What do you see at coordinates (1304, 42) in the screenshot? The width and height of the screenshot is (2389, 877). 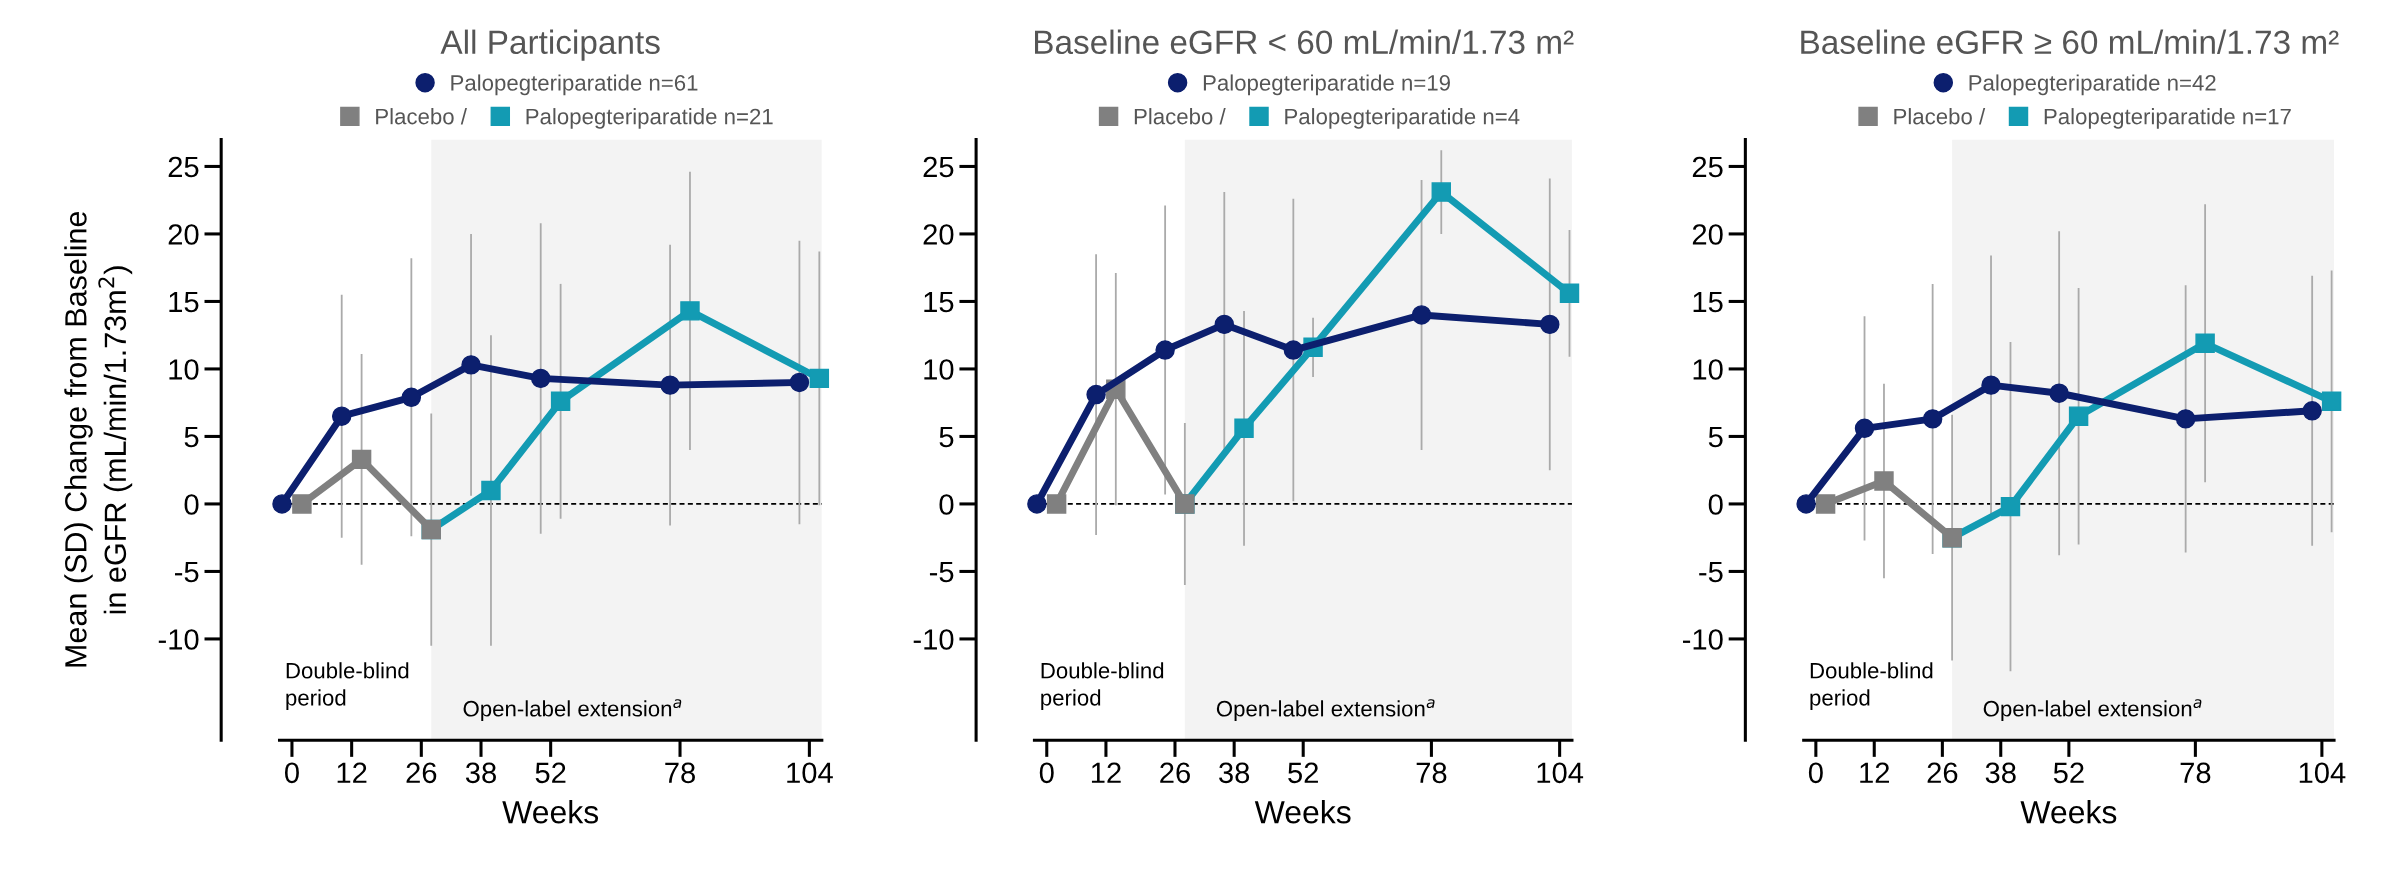 I see `chart-title: Baseline eGFR < 60 mL/min/1.73 m²` at bounding box center [1304, 42].